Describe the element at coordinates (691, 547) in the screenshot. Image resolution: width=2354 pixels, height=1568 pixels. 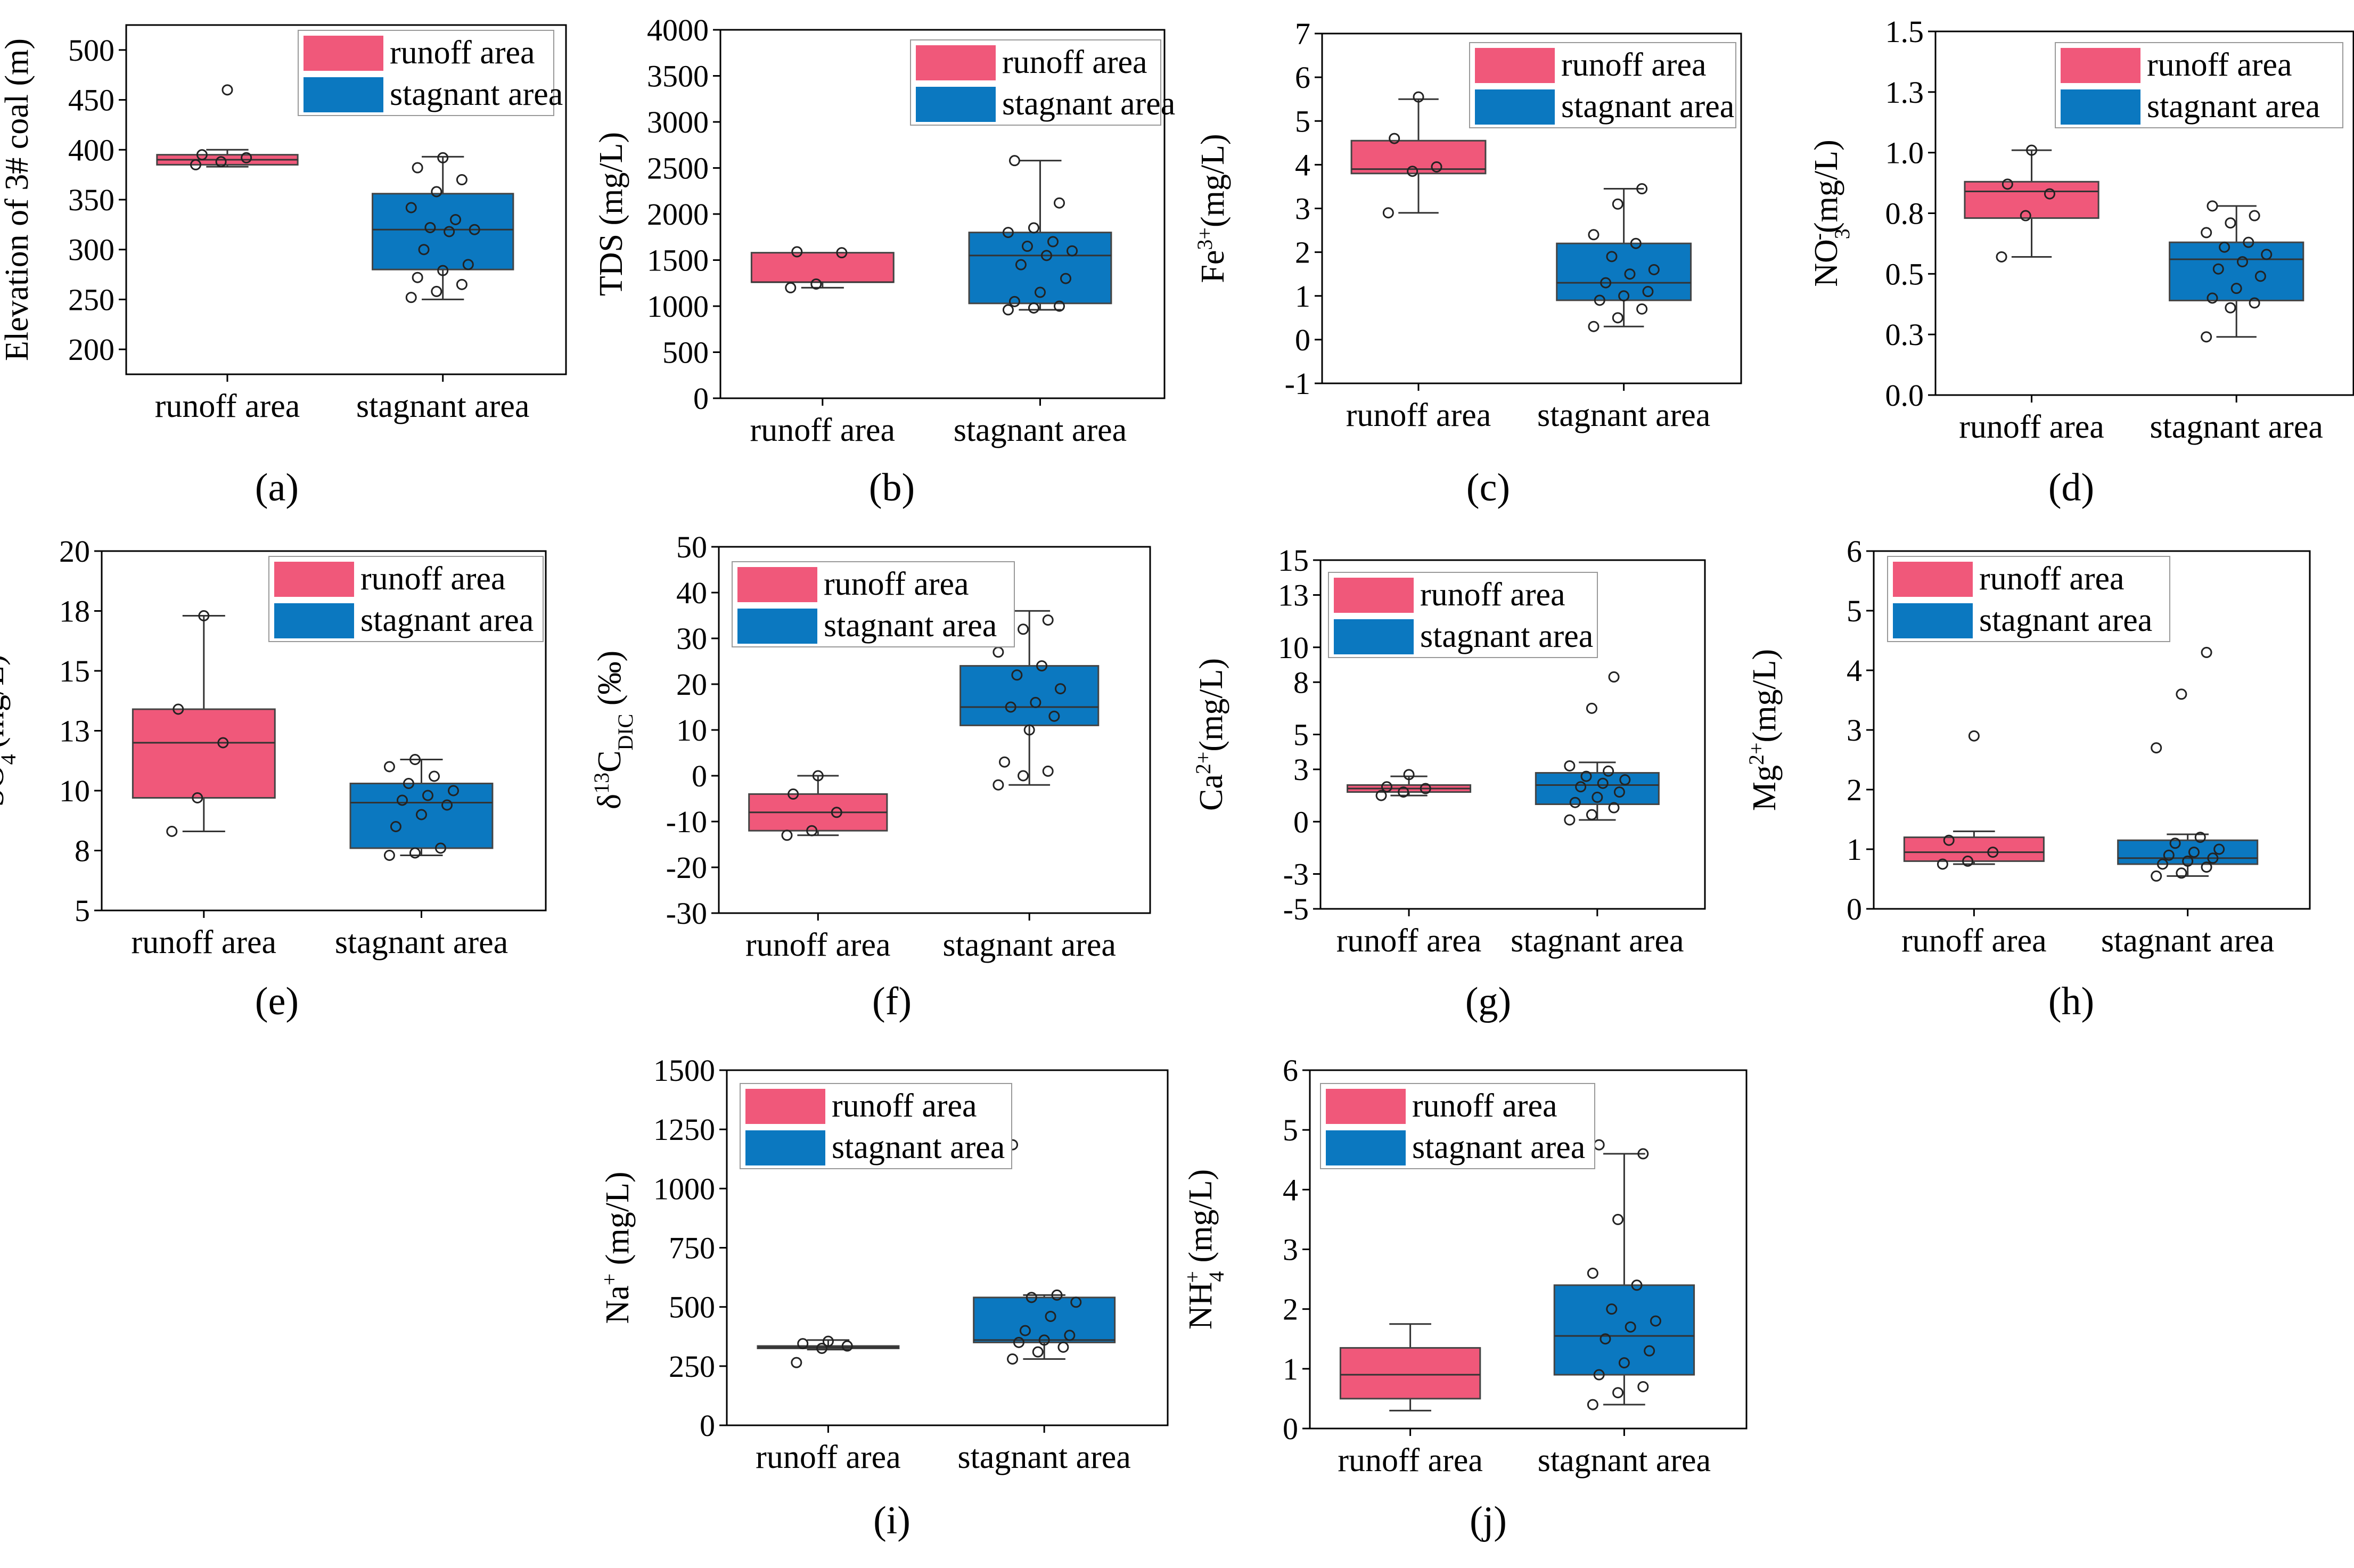
I see `y-tick-label: 50` at that location.